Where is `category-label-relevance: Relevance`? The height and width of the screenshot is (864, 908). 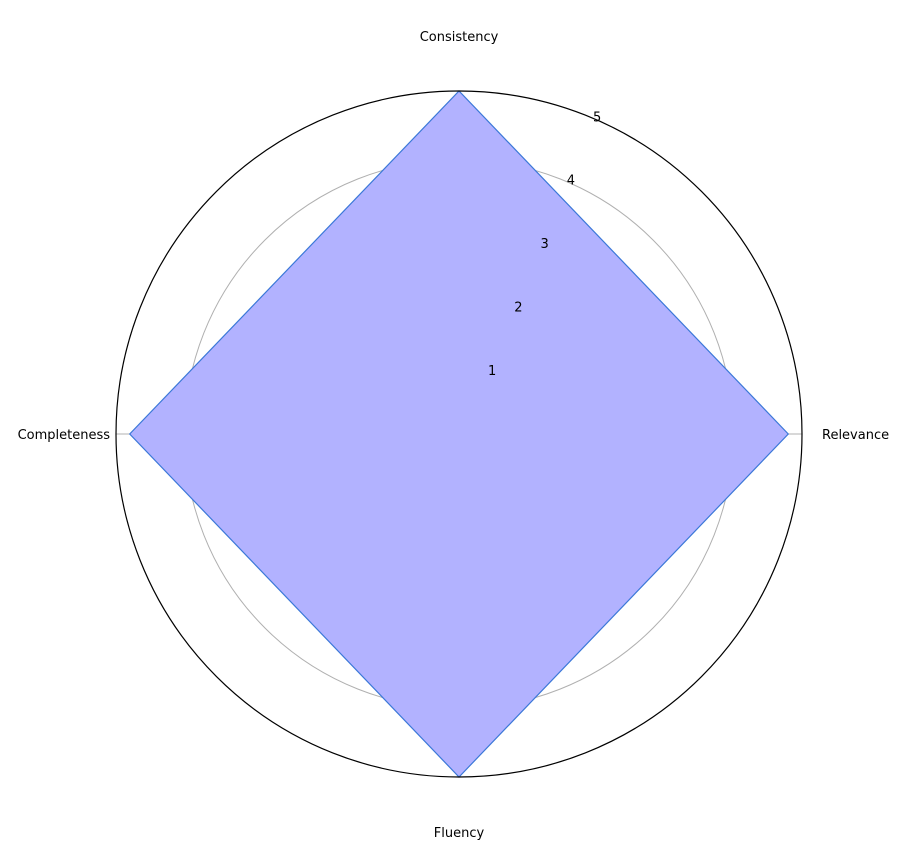 category-label-relevance: Relevance is located at coordinates (855, 435).